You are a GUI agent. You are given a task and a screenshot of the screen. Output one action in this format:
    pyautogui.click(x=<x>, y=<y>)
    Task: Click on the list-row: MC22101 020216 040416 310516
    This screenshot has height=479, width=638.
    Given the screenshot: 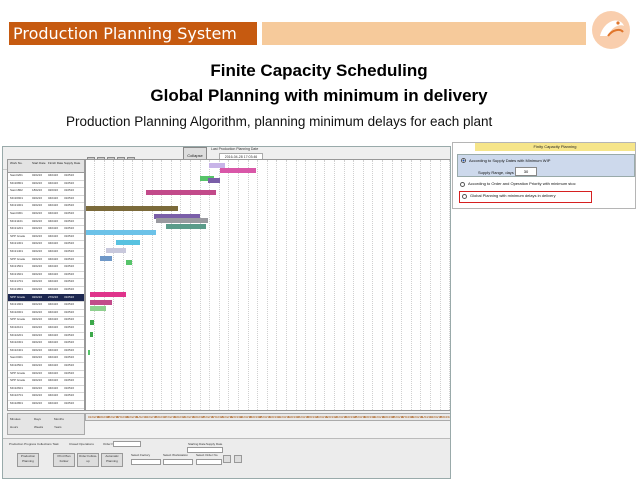 What is the action you would take?
    pyautogui.click(x=46, y=328)
    